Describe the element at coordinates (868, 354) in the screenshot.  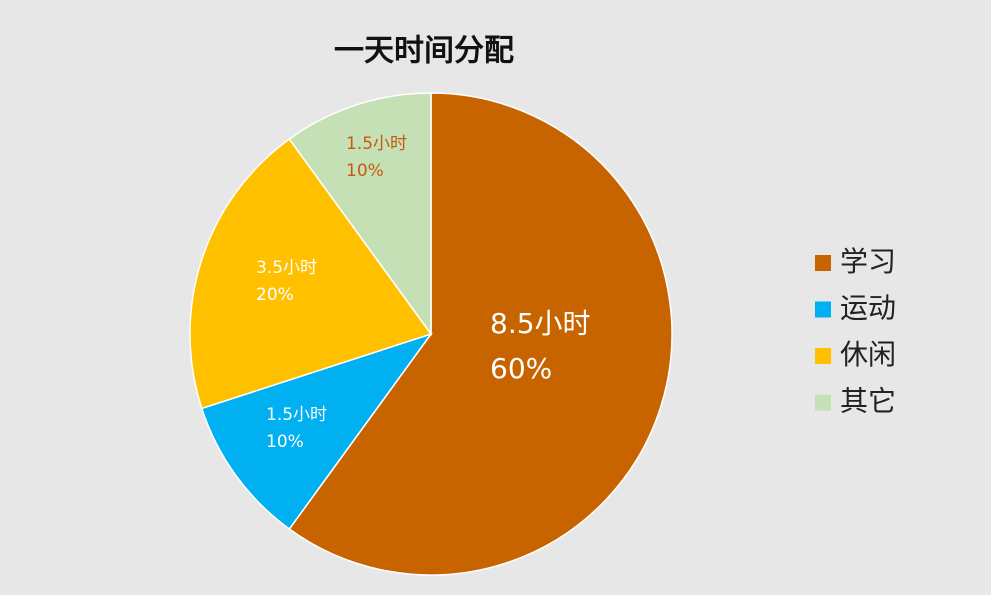
I see `legend-label: 休闲` at that location.